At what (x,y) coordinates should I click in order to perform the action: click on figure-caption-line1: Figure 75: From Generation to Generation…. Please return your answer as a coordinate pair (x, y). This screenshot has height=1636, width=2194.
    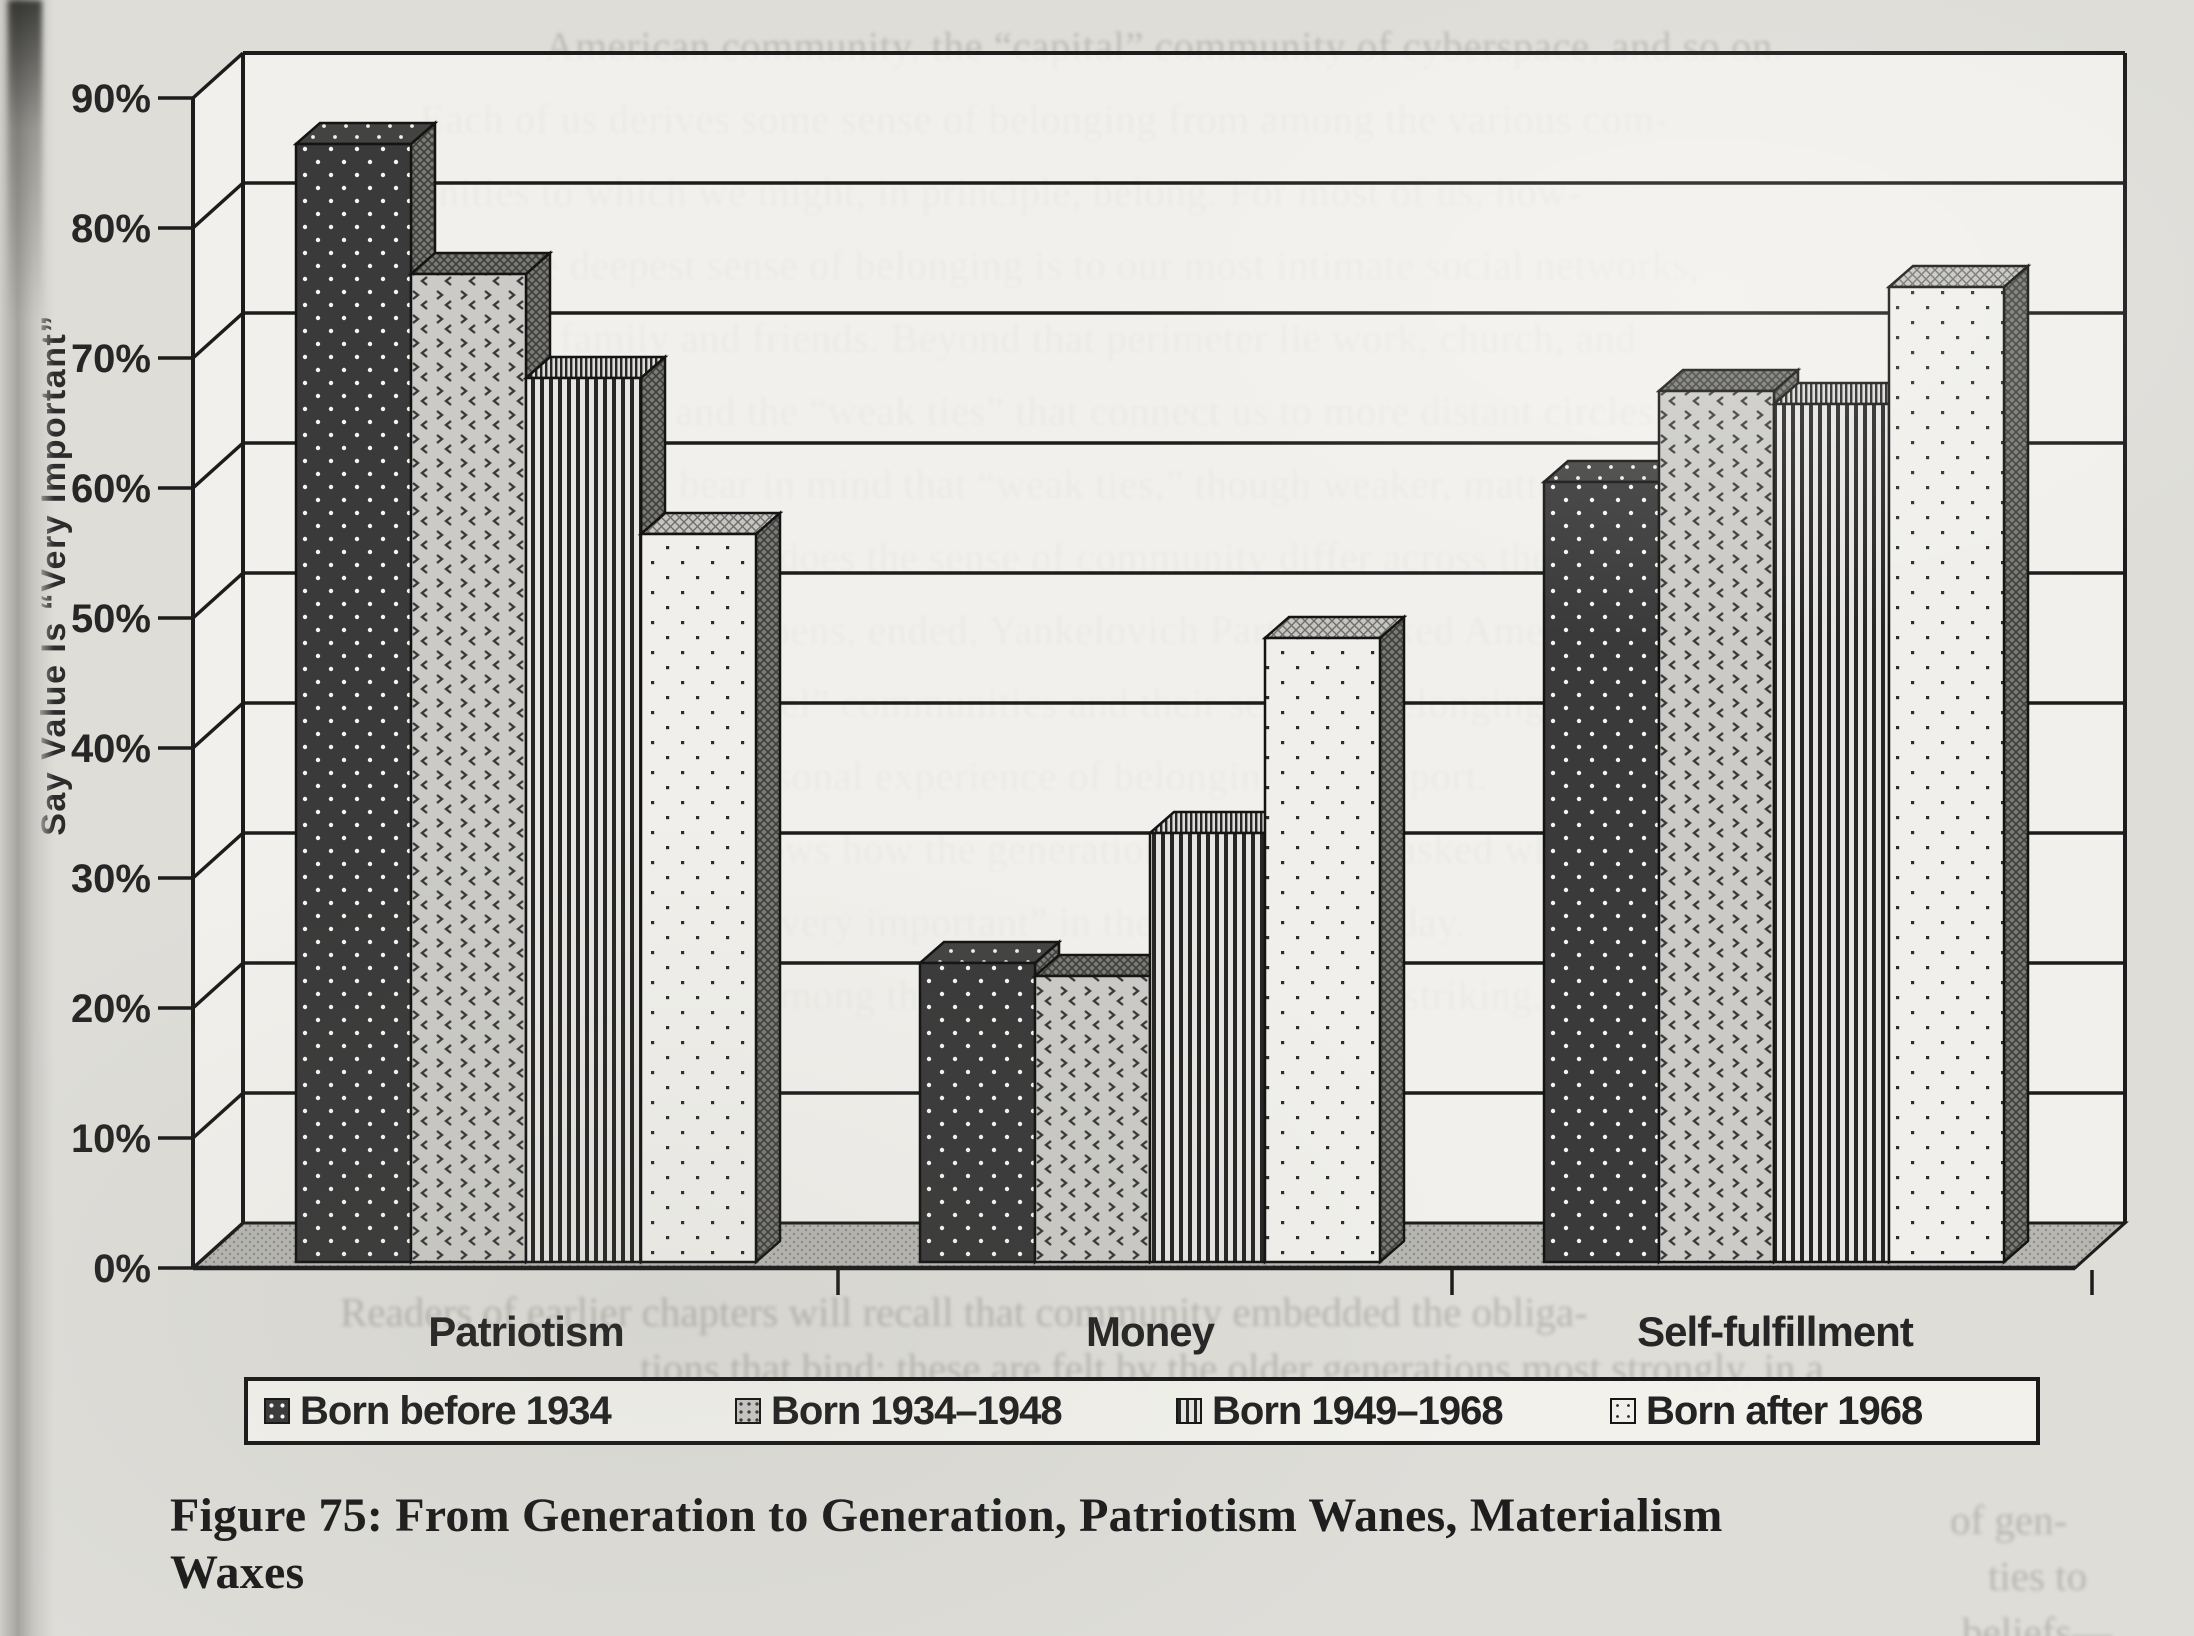
    Looking at the image, I should click on (946, 1515).